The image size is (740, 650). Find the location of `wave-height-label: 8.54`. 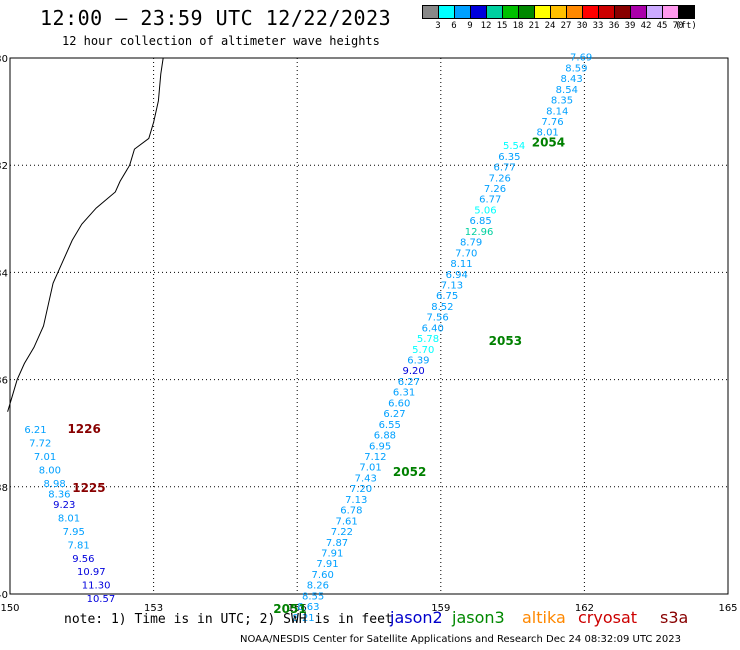

wave-height-label: 8.54 is located at coordinates (567, 90).